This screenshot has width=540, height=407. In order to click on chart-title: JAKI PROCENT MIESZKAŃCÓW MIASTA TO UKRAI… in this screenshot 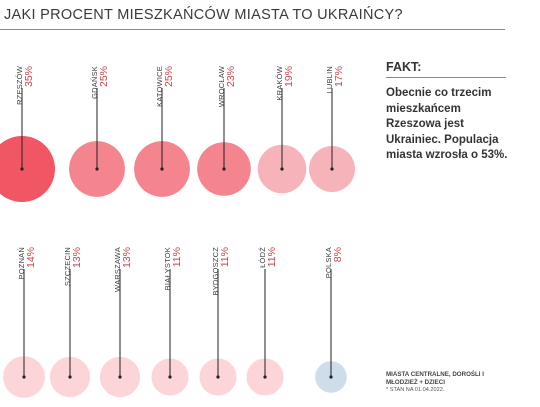, I will do `click(203, 15)`.